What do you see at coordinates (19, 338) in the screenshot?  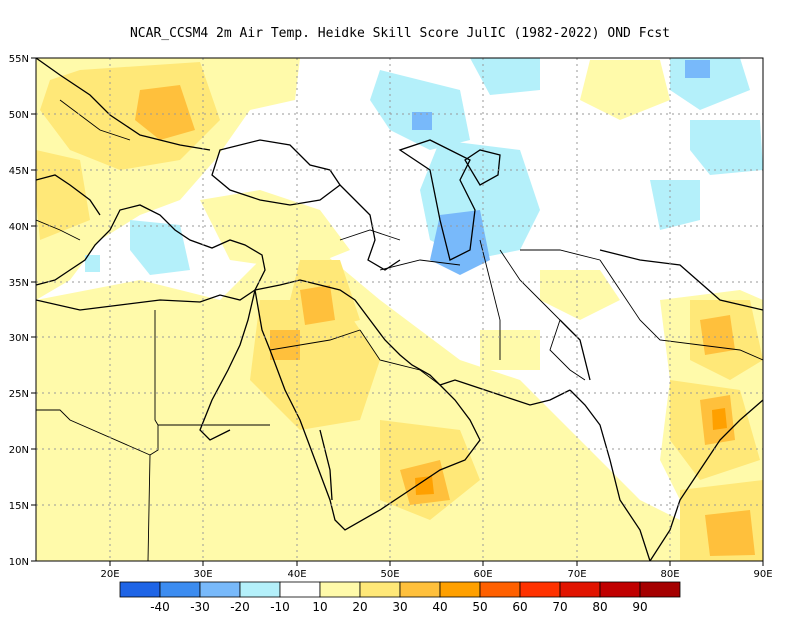 I see `lat-label-30n: 30N` at bounding box center [19, 338].